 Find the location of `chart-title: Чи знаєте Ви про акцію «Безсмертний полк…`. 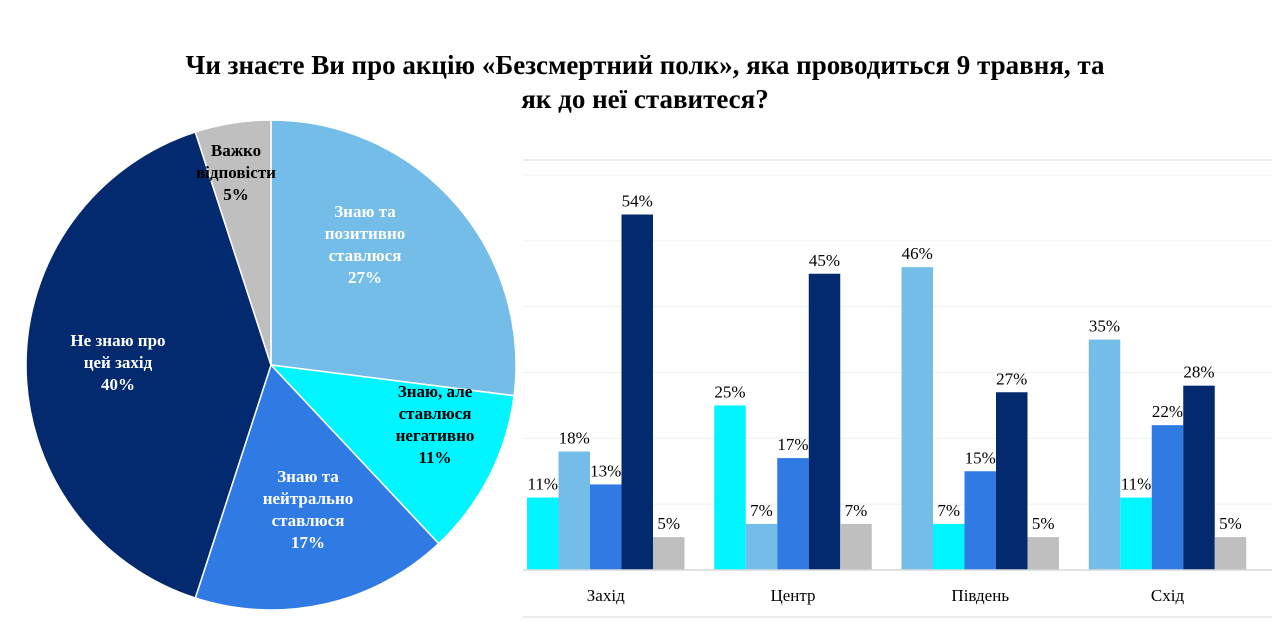

chart-title: Чи знаєте Ви про акцію «Безсмертний полк… is located at coordinates (640, 82).